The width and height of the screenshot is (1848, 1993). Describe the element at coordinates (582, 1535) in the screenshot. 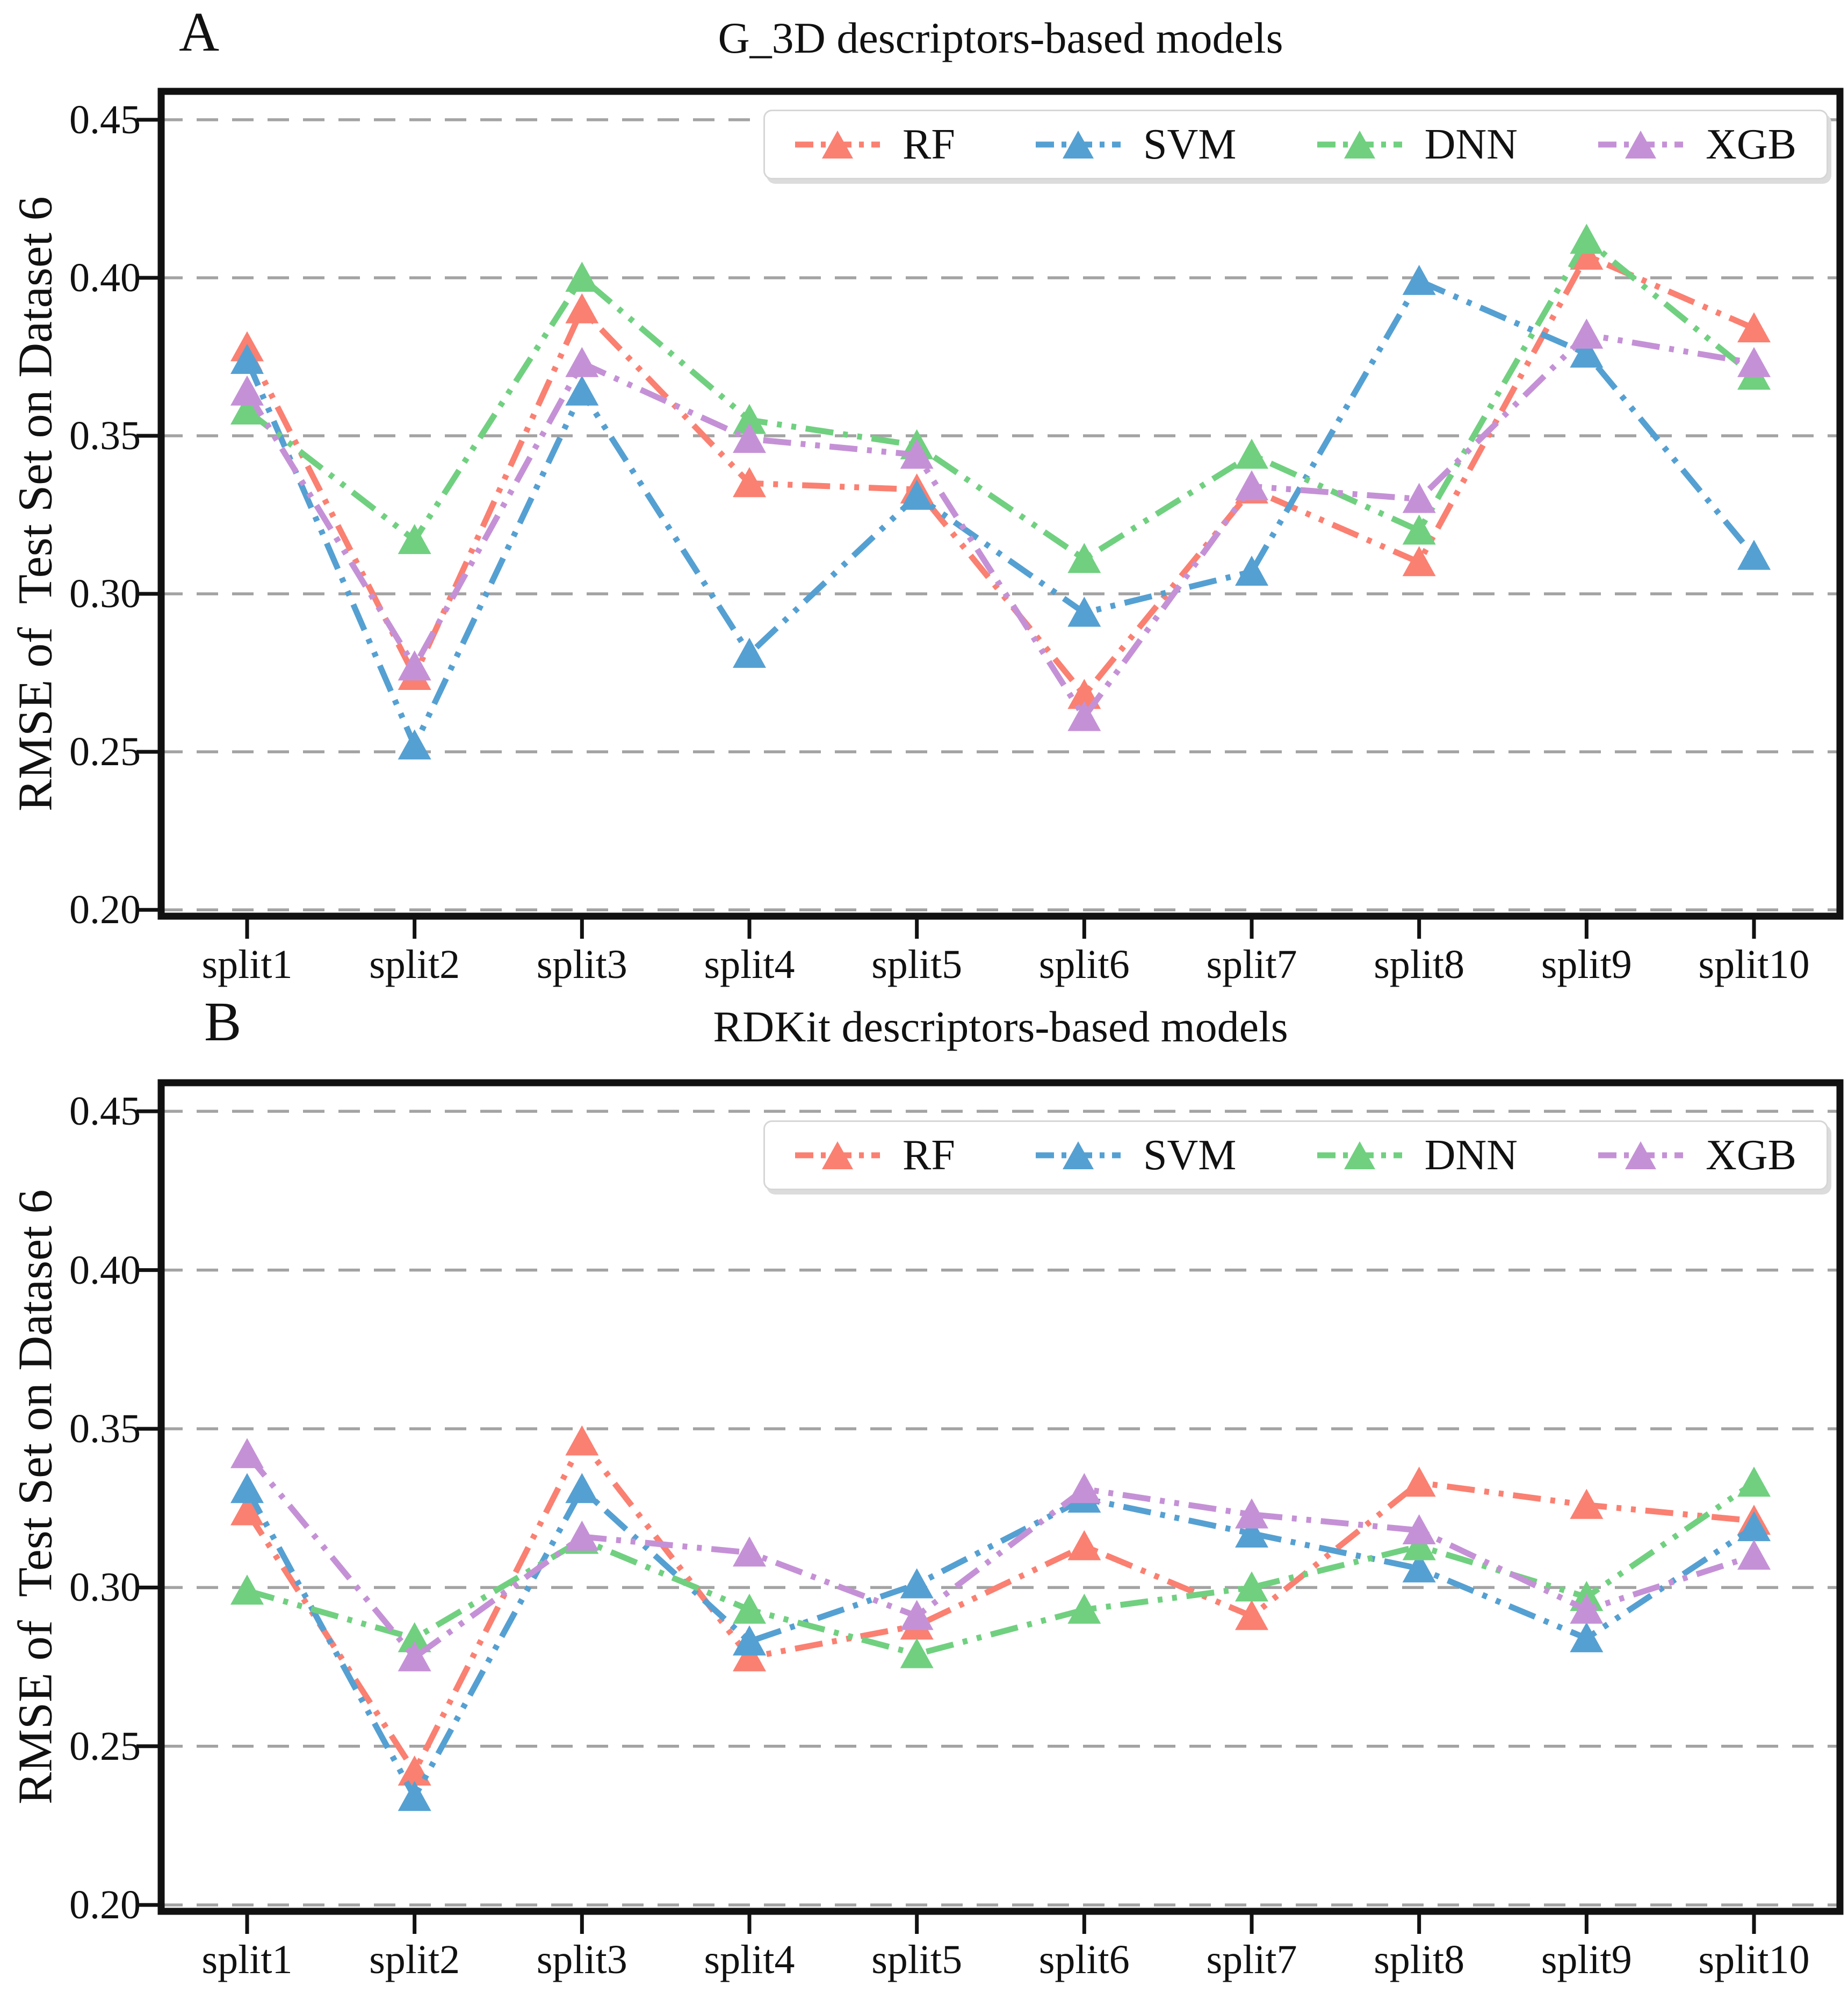

I see `marker-xgb-split3` at that location.